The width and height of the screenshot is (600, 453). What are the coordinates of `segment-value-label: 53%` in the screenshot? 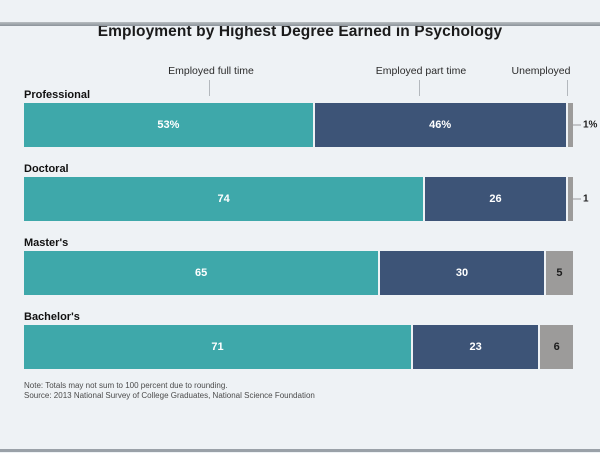 It's located at (168, 125).